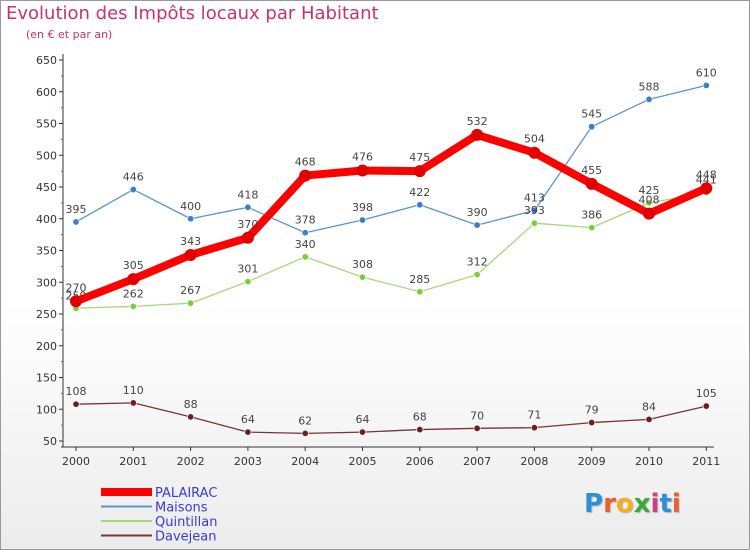 The height and width of the screenshot is (550, 750). What do you see at coordinates (247, 194) in the screenshot?
I see `data-label-maisons: 418` at bounding box center [247, 194].